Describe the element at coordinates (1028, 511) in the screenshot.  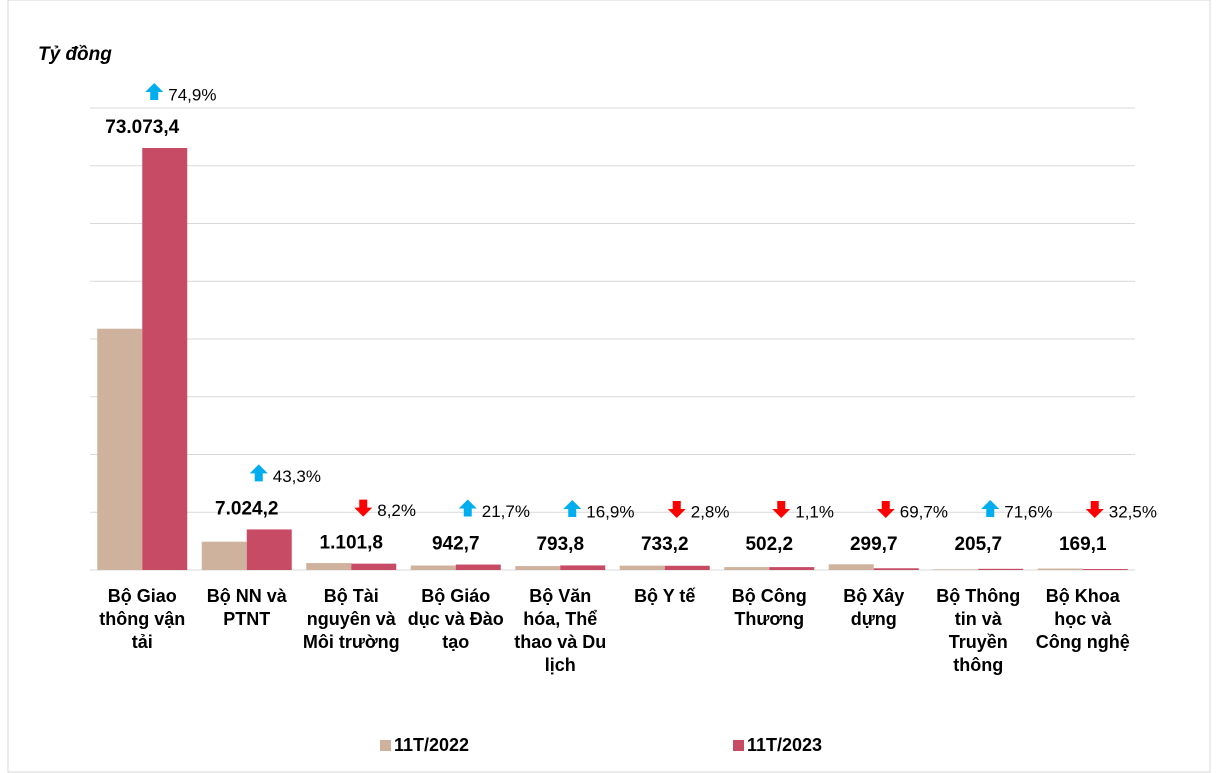
I see `change-label: 71,6%` at that location.